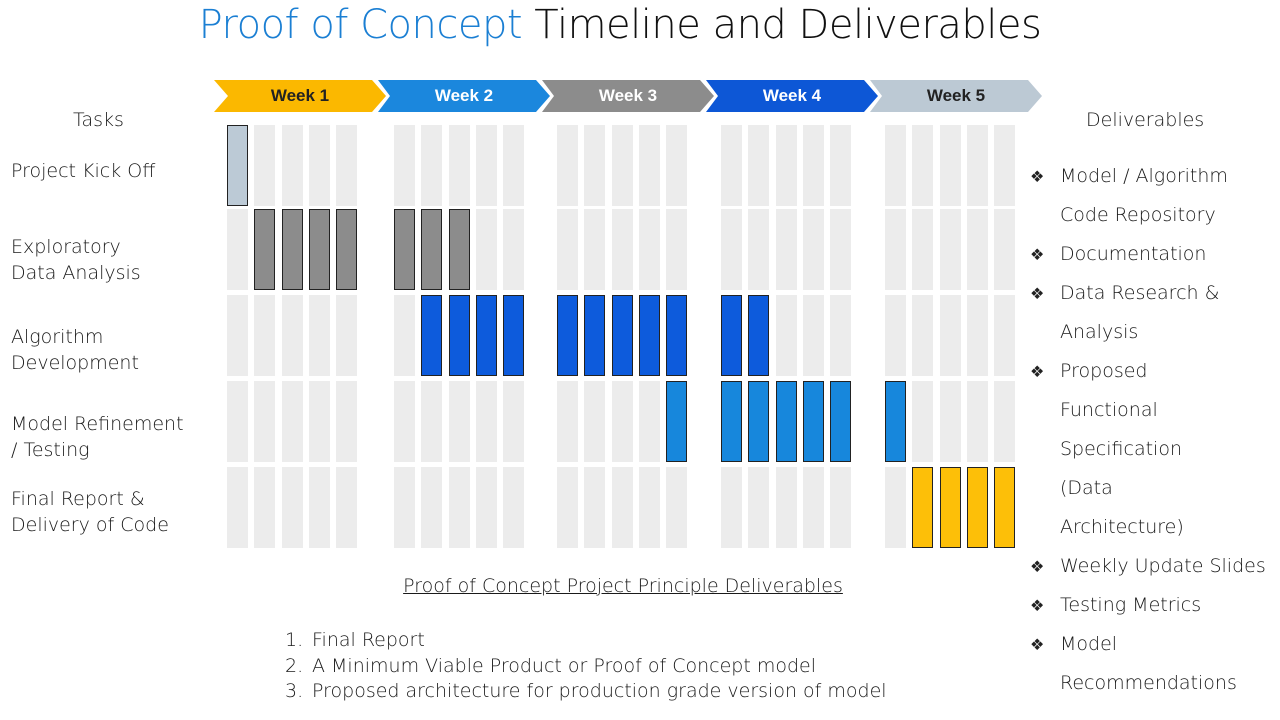 The image size is (1280, 720). Describe the element at coordinates (97, 437) in the screenshot. I see `task-label: Model Refinement / Testing` at that location.